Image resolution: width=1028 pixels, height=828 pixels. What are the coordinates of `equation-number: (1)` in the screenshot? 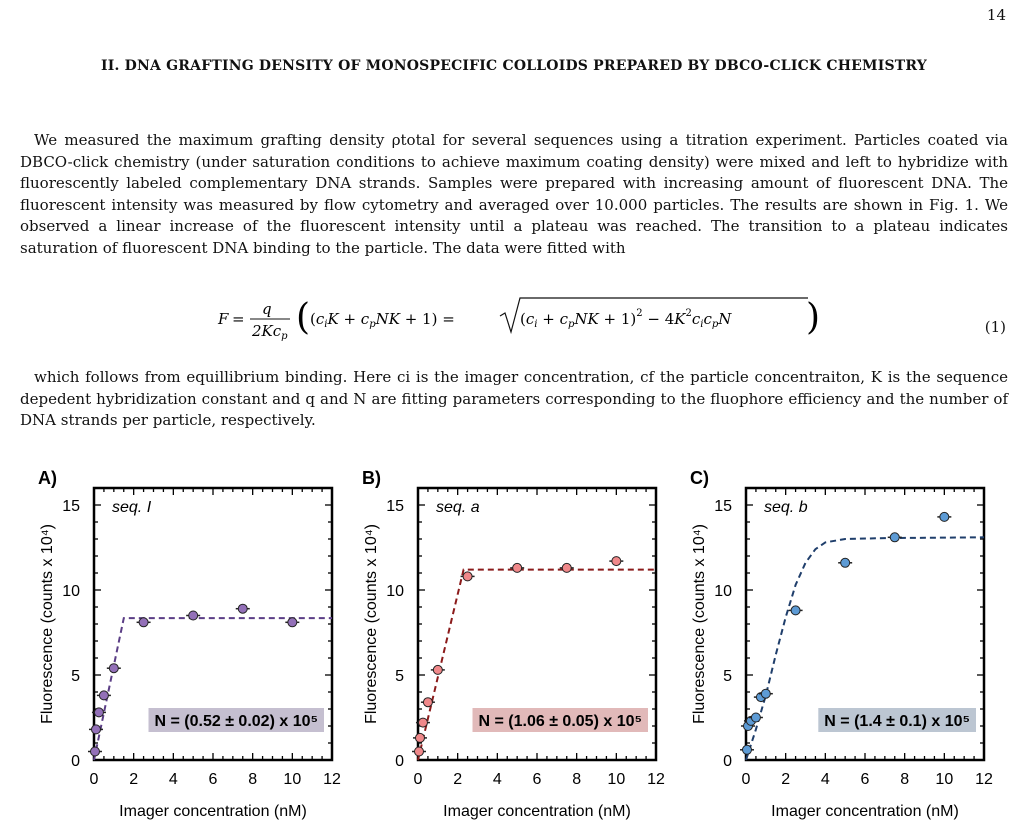 It's located at (995, 327).